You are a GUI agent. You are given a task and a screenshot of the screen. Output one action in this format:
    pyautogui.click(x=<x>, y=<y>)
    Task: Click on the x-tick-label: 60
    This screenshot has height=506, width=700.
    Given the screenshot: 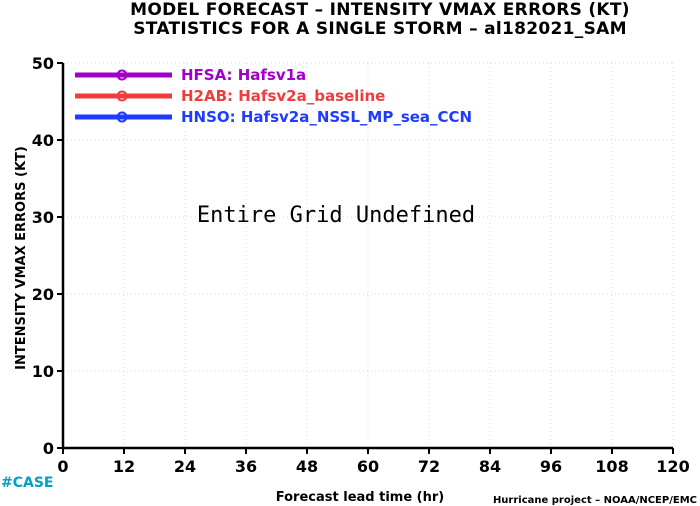 What is the action you would take?
    pyautogui.click(x=368, y=466)
    